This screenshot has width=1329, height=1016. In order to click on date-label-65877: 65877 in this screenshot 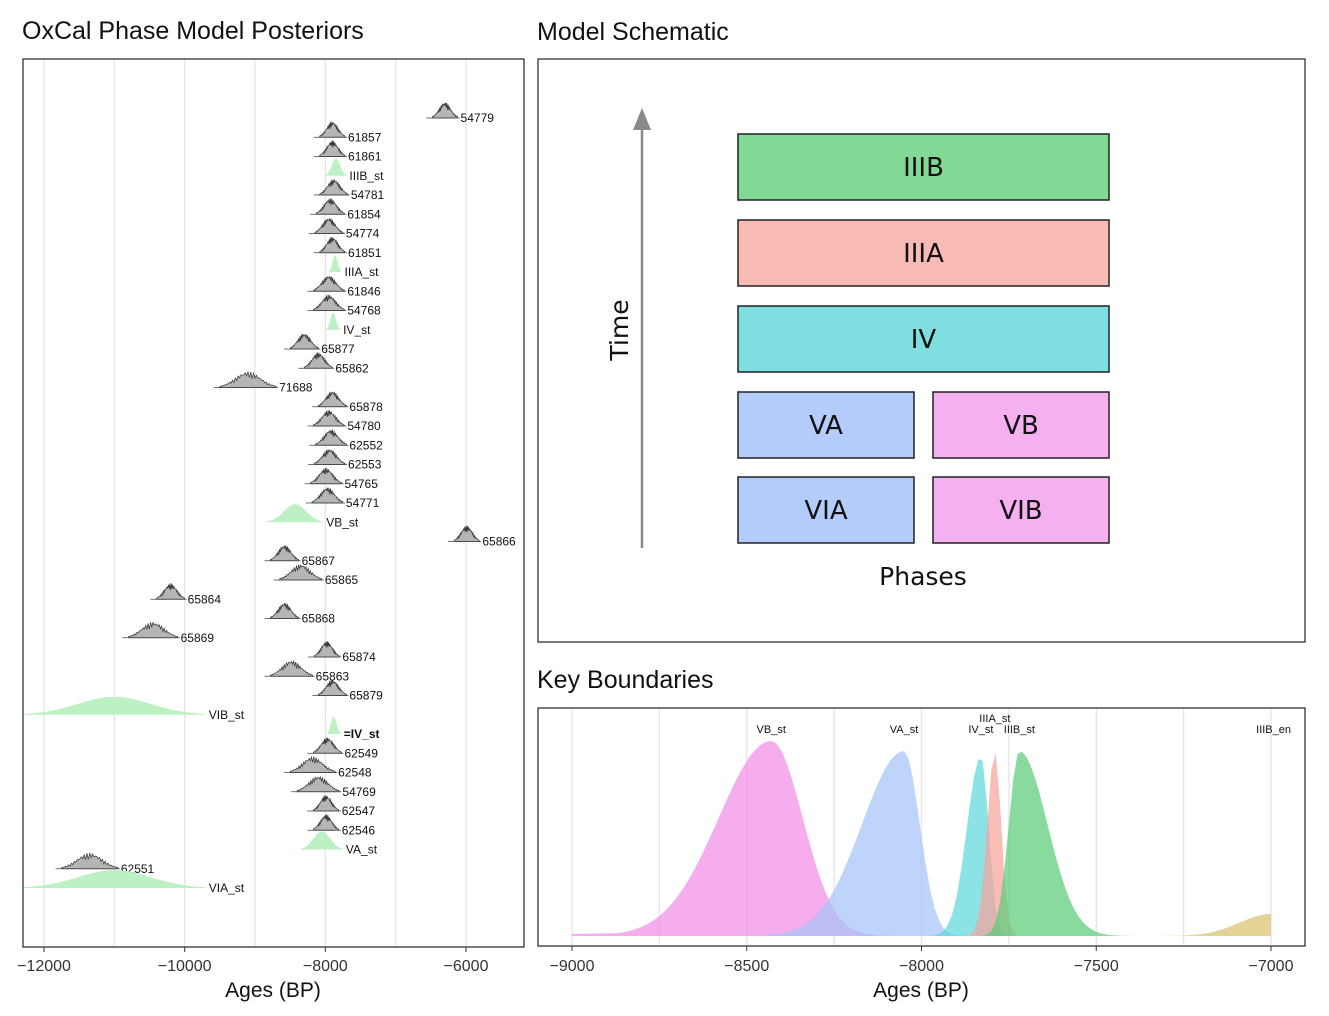, I will do `click(338, 349)`.